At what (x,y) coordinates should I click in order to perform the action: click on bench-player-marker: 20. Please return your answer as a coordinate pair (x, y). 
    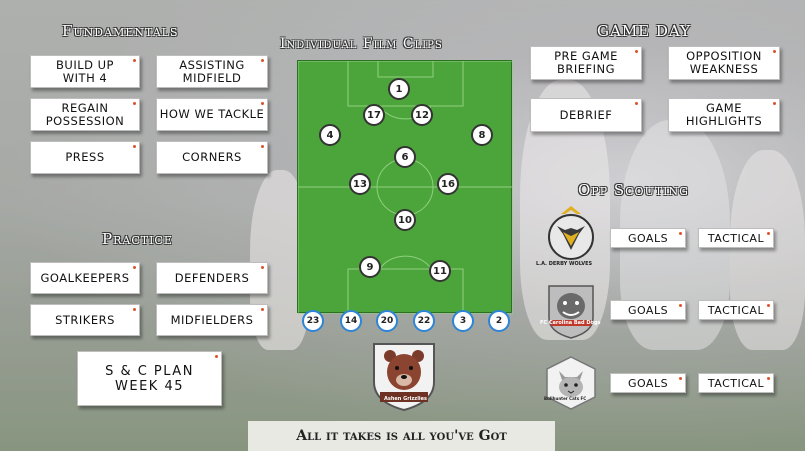
    Looking at the image, I should click on (387, 321).